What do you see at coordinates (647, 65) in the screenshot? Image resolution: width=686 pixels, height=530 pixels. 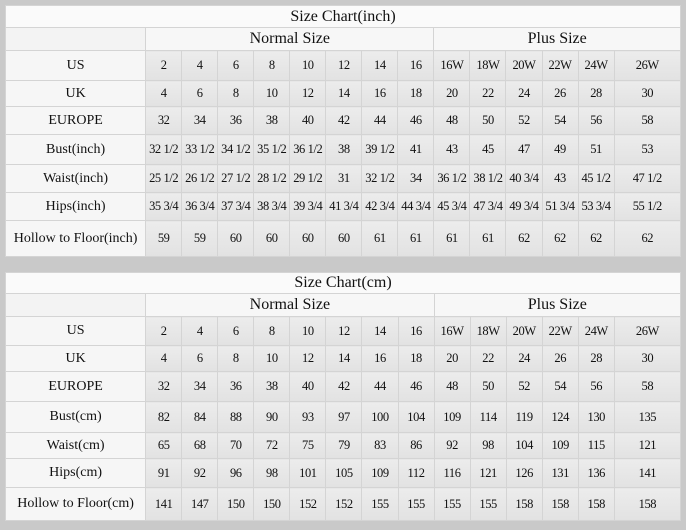 I see `size-value-cell: 26W` at bounding box center [647, 65].